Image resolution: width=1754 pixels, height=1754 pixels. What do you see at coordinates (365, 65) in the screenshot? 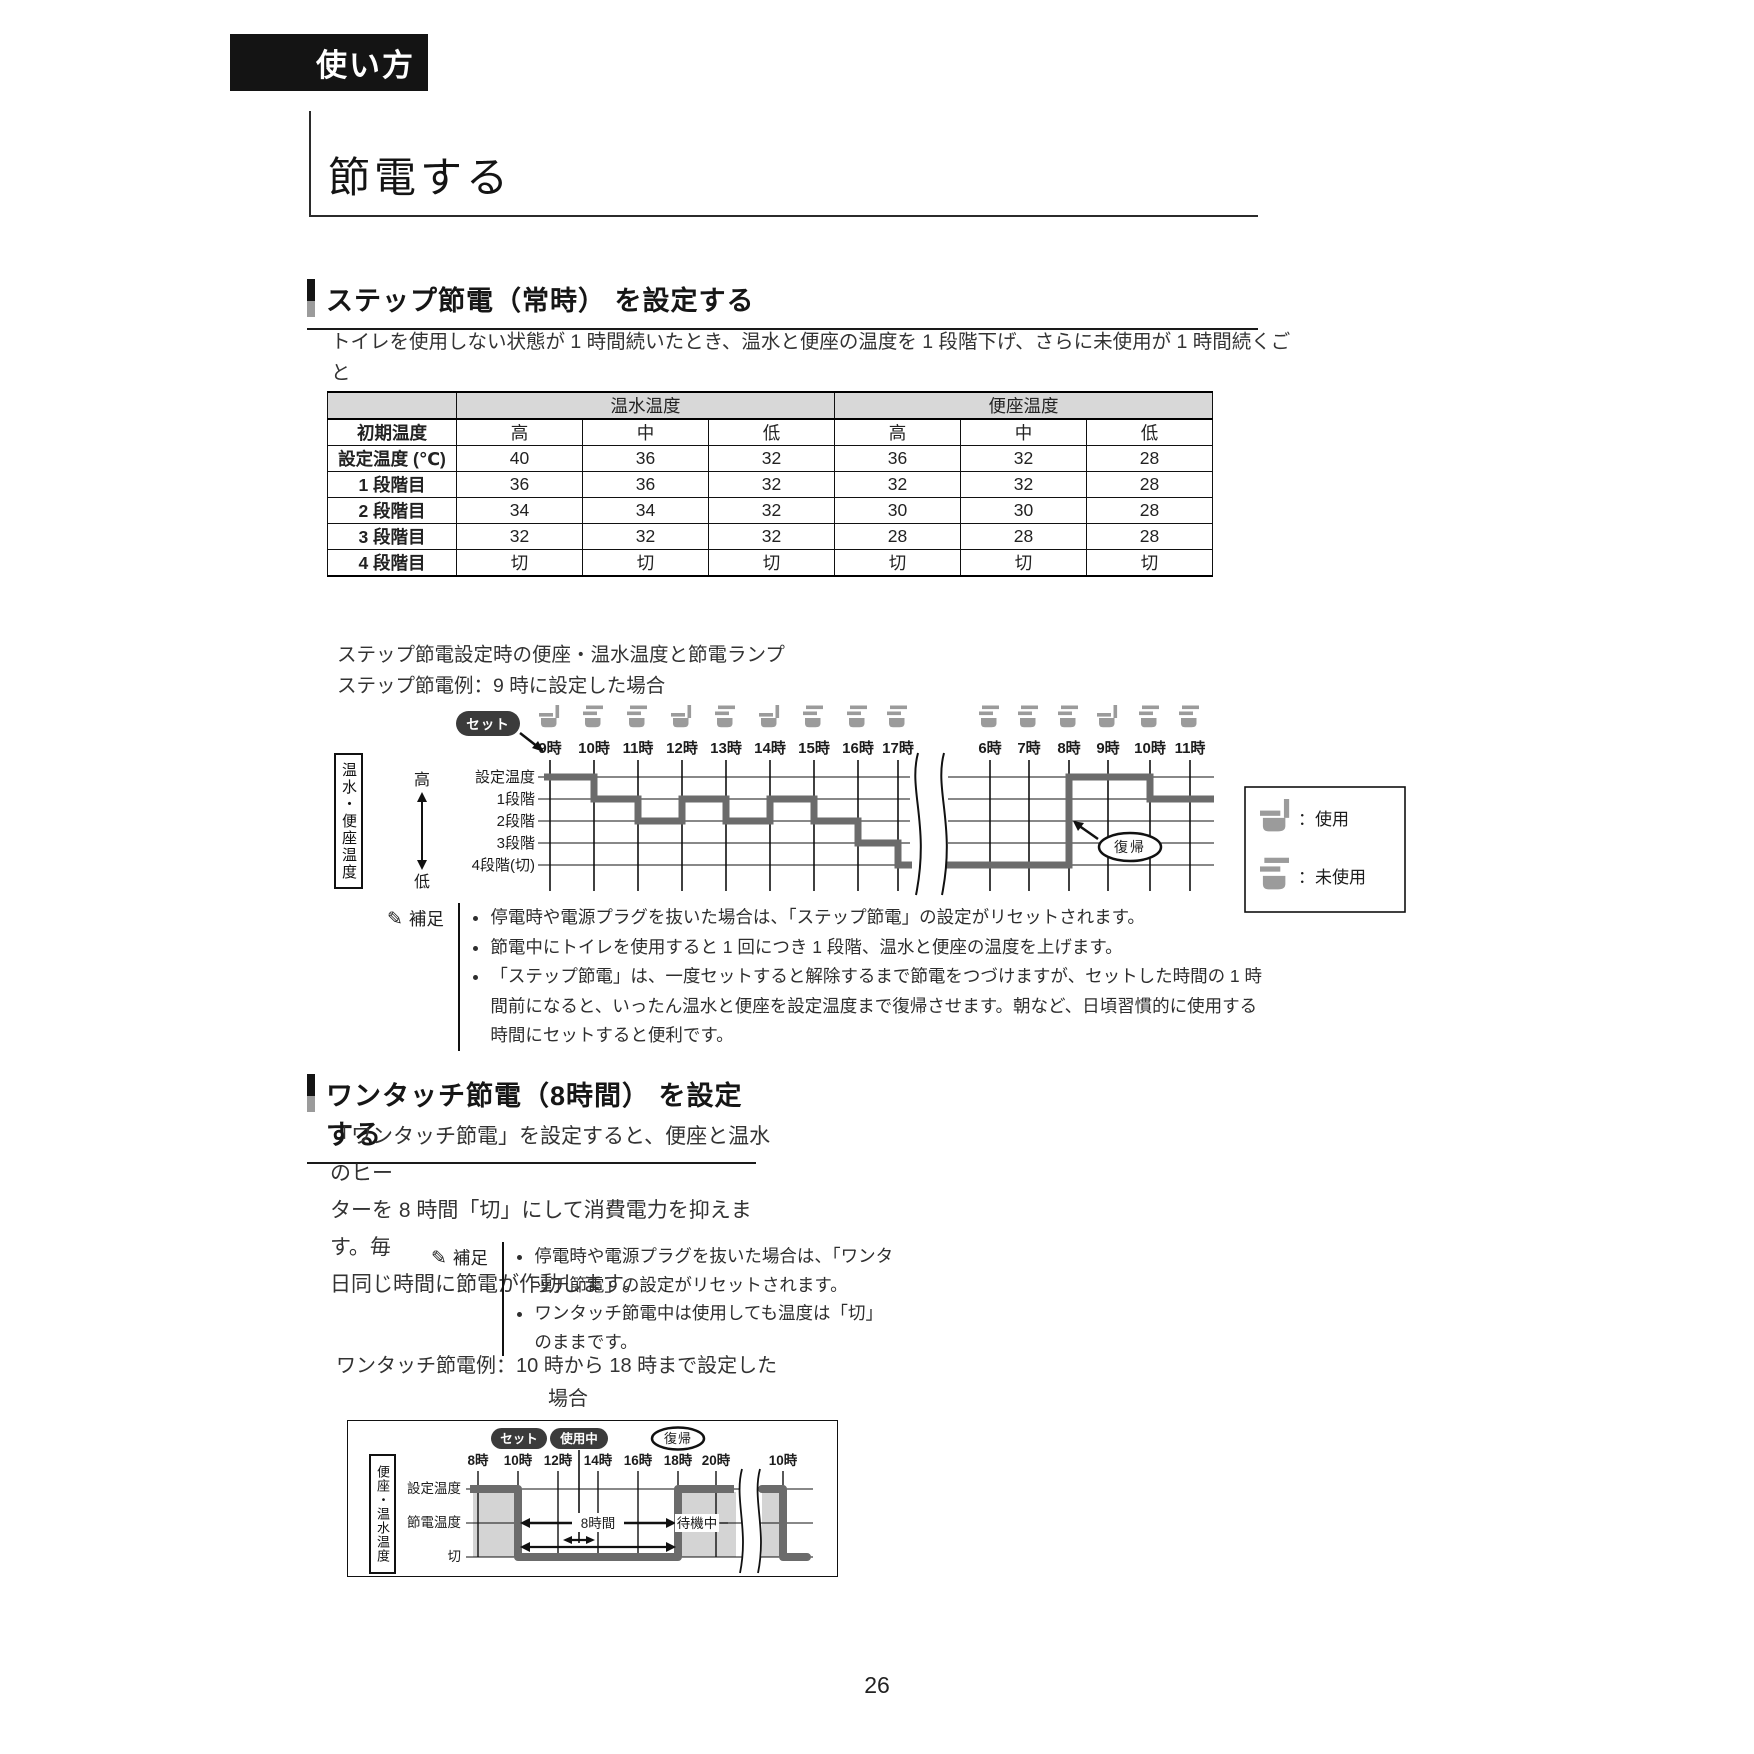
I see `category-tab-label: 使い方` at bounding box center [365, 65].